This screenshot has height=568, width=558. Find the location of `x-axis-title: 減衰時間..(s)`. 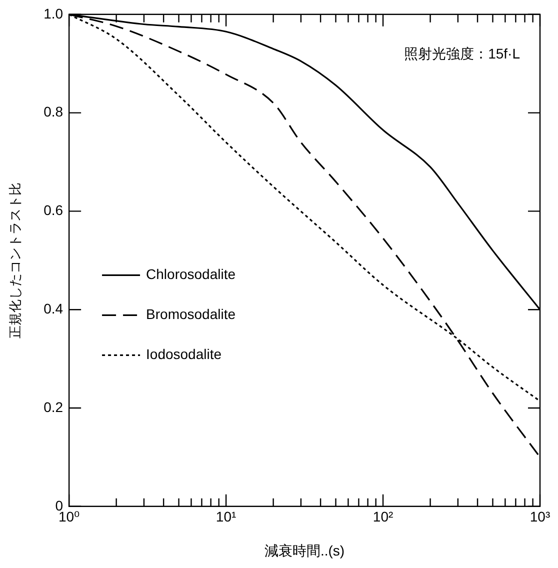

x-axis-title: 減衰時間..(s) is located at coordinates (304, 550).